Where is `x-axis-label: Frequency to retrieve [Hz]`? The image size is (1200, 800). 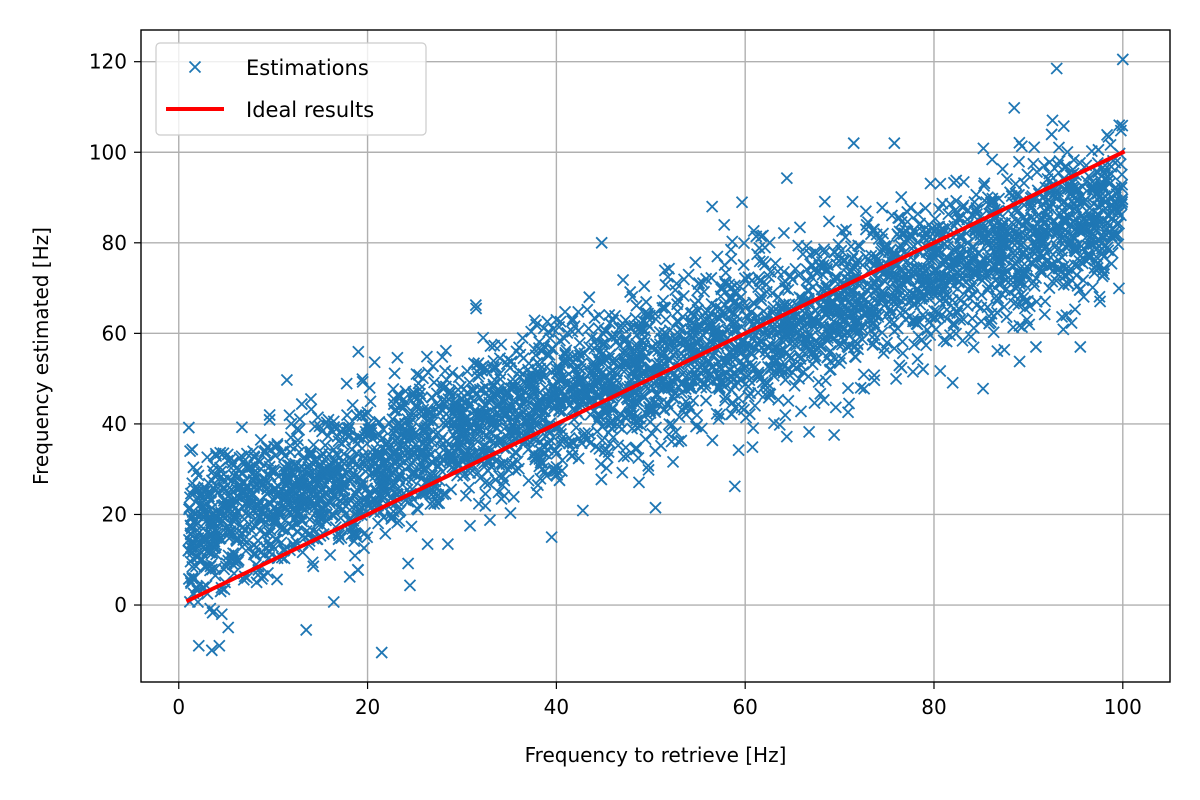
x-axis-label: Frequency to retrieve [Hz] is located at coordinates (656, 755).